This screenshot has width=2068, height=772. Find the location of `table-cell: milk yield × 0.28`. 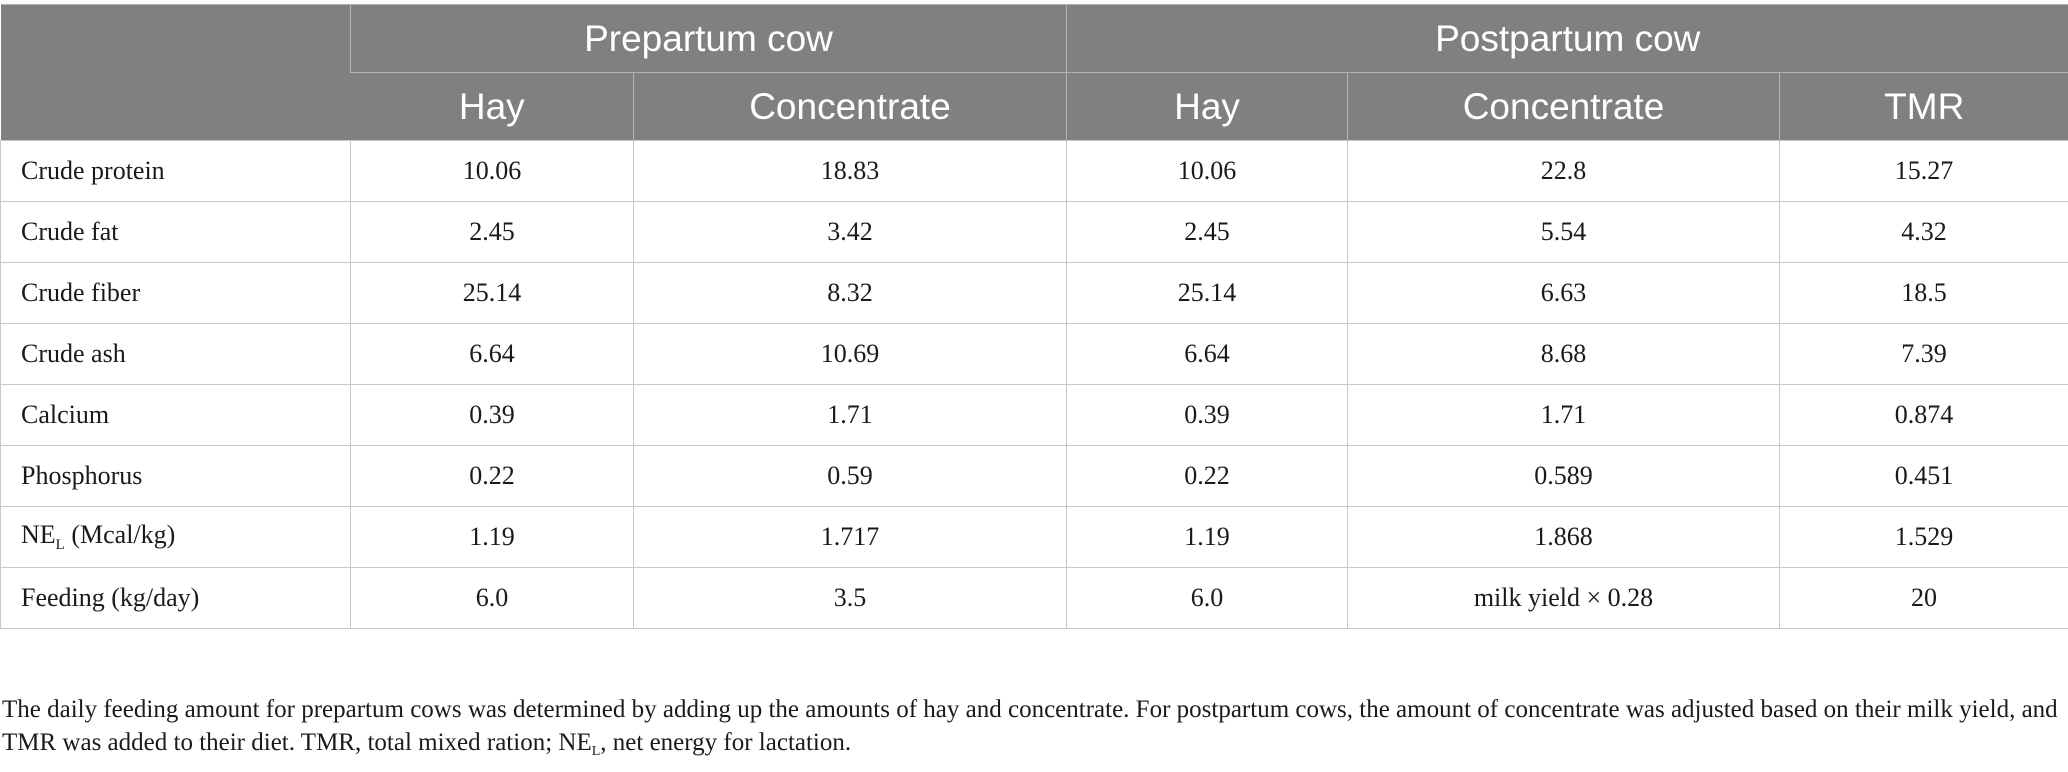

table-cell: milk yield × 0.28 is located at coordinates (1563, 598).